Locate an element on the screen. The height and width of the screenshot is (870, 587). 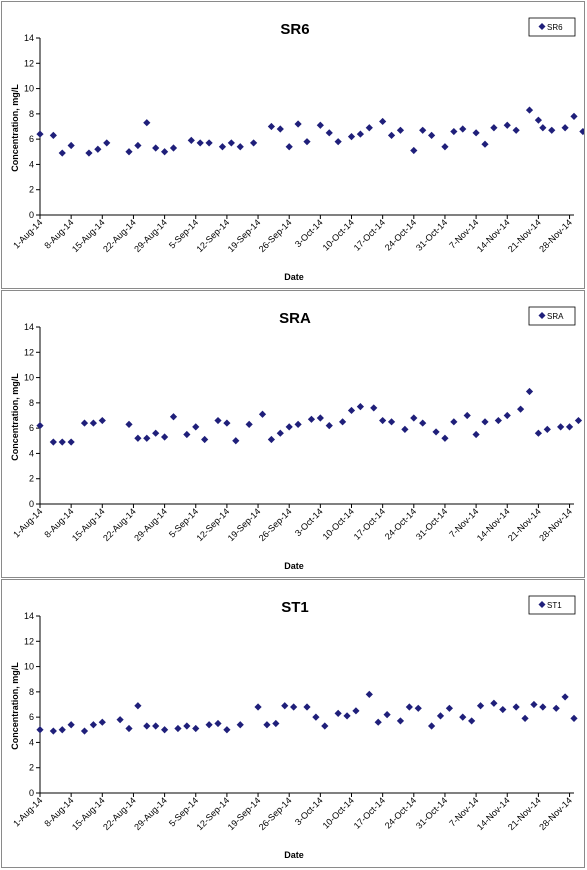
y-tick-label: 2 is located at coordinates (31, 479).